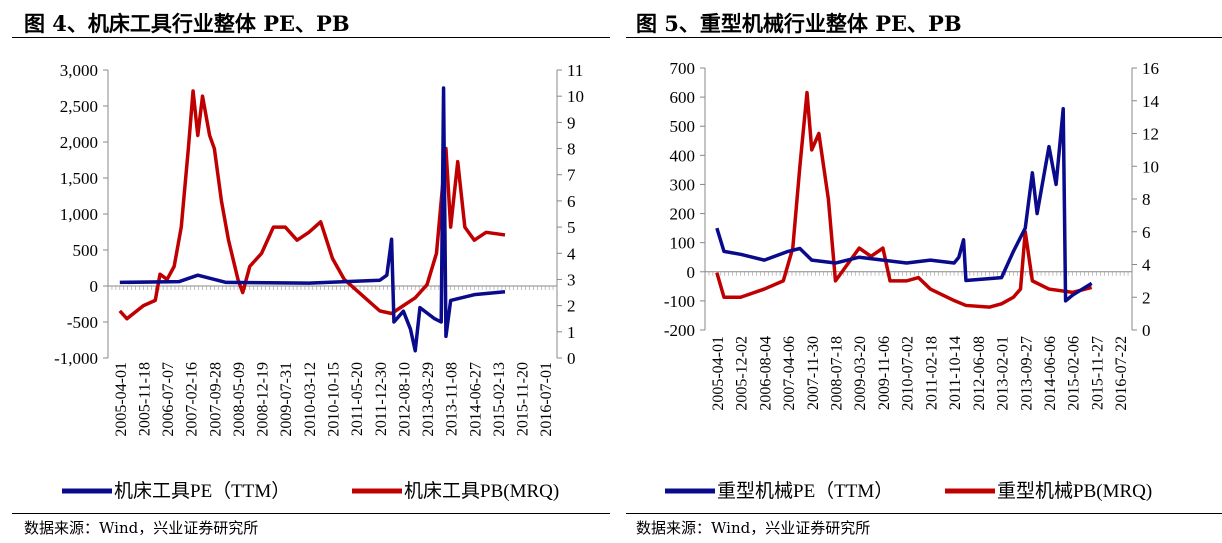 The image size is (1222, 543). Describe the element at coordinates (1121, 373) in the screenshot. I see `x-tick-label: 2016-07-22` at that location.